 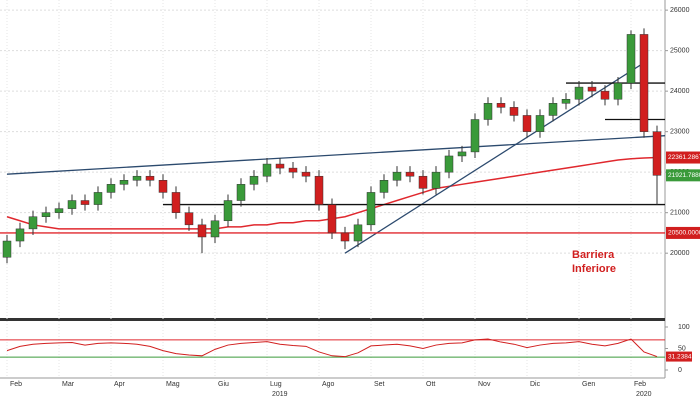 What do you see at coordinates (680, 213) in the screenshot?
I see `y-tick-label: 21000` at bounding box center [680, 213].